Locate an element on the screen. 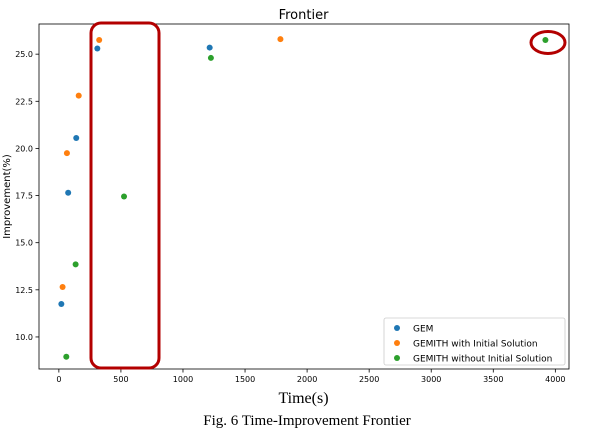  x-axis-label: Time(s) is located at coordinates (303, 398).